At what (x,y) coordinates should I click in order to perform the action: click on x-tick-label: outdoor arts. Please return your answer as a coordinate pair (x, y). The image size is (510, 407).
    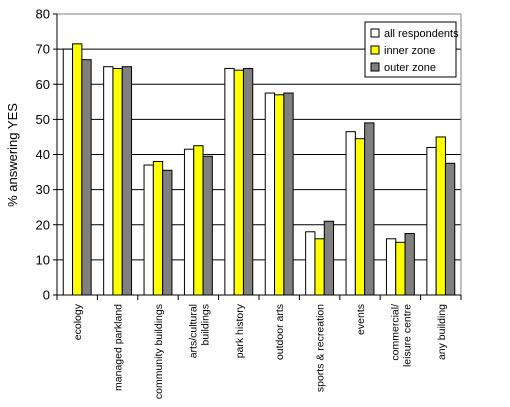
    Looking at the image, I should click on (280, 332).